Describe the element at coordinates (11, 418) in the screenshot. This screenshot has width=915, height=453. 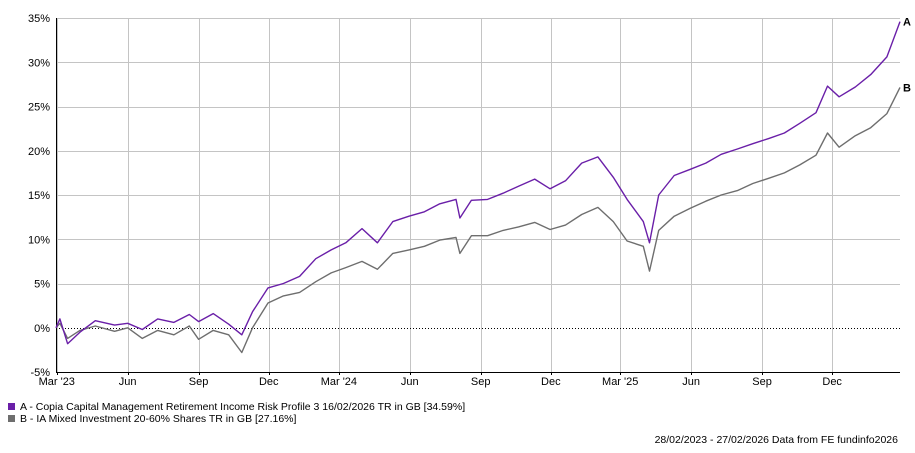
I see `legend-swatch-b` at that location.